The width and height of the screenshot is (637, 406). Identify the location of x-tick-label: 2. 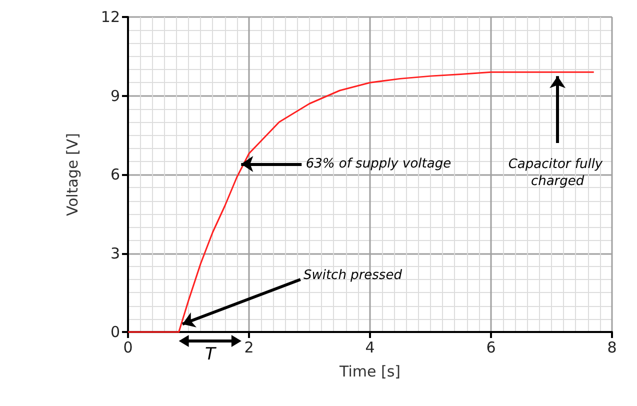
(249, 347).